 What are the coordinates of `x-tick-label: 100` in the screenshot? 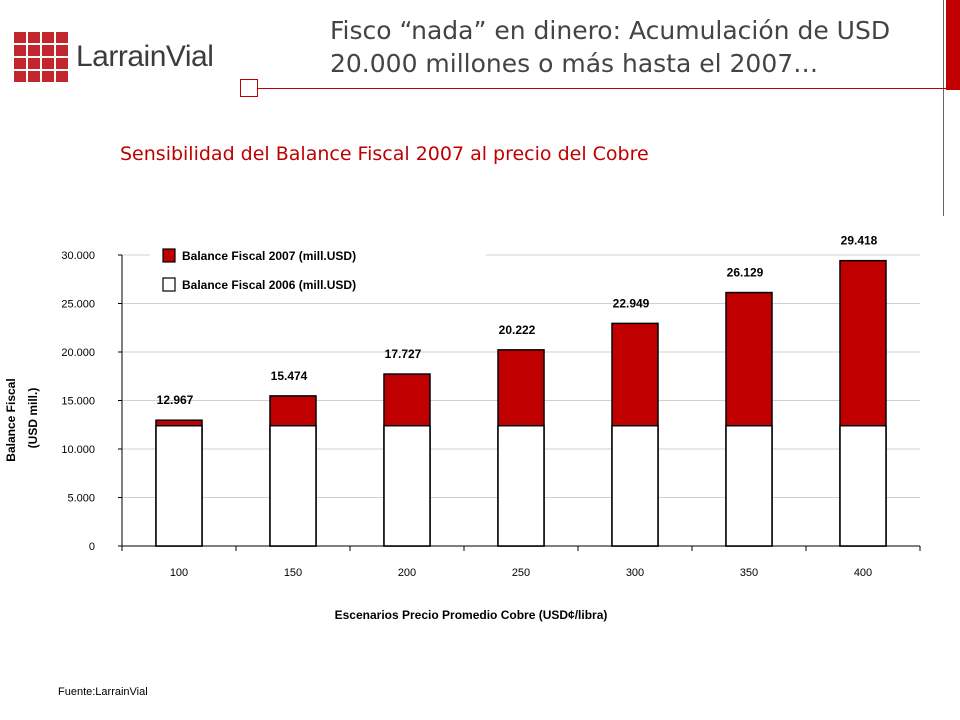 It's located at (179, 573).